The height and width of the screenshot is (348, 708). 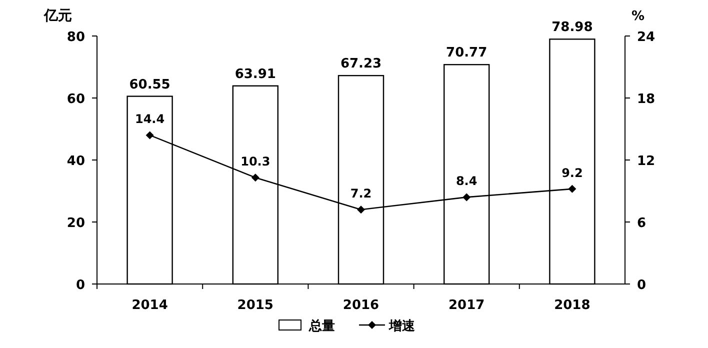 What do you see at coordinates (75, 223) in the screenshot?
I see `y-tick-label: 20` at bounding box center [75, 223].